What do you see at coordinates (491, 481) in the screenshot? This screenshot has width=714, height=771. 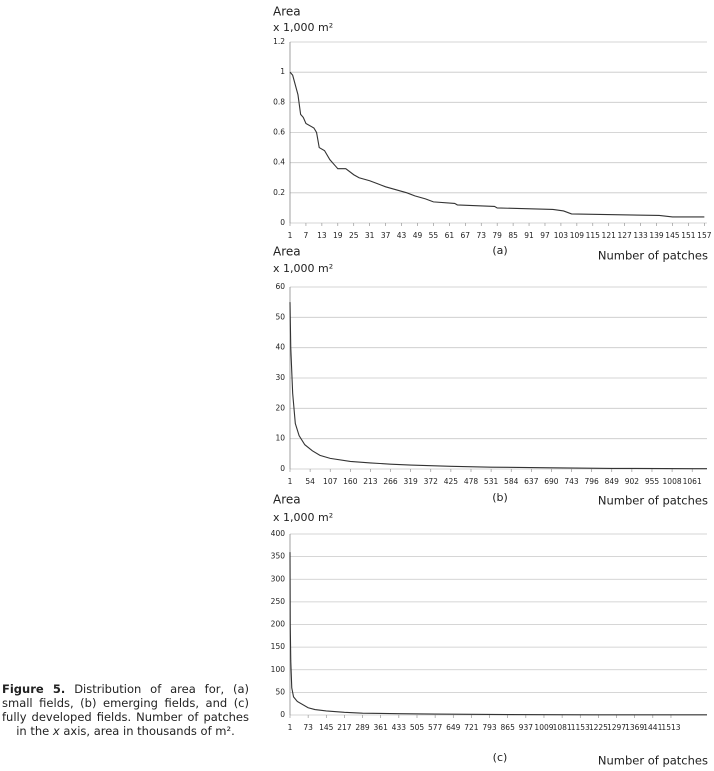 I see `x-tick-label: 531` at bounding box center [491, 481].